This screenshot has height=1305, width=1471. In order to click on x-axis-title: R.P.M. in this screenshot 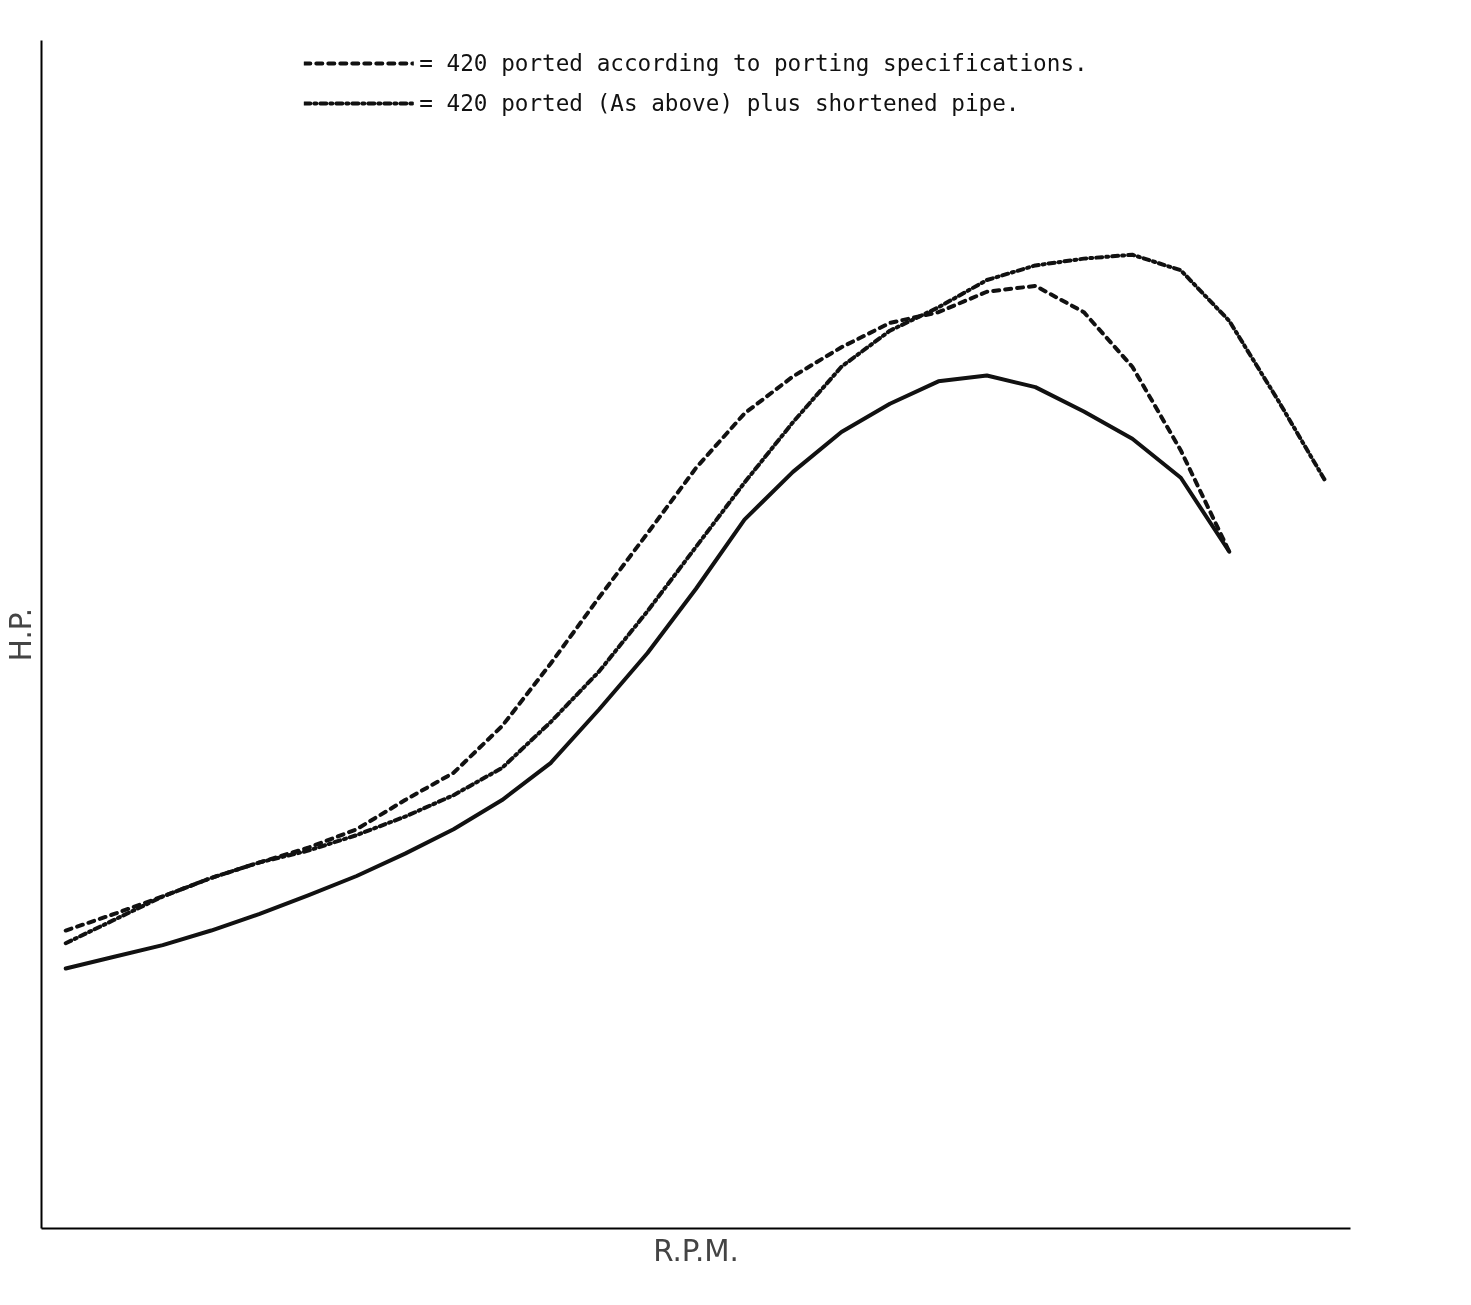, I will do `click(696, 1250)`.